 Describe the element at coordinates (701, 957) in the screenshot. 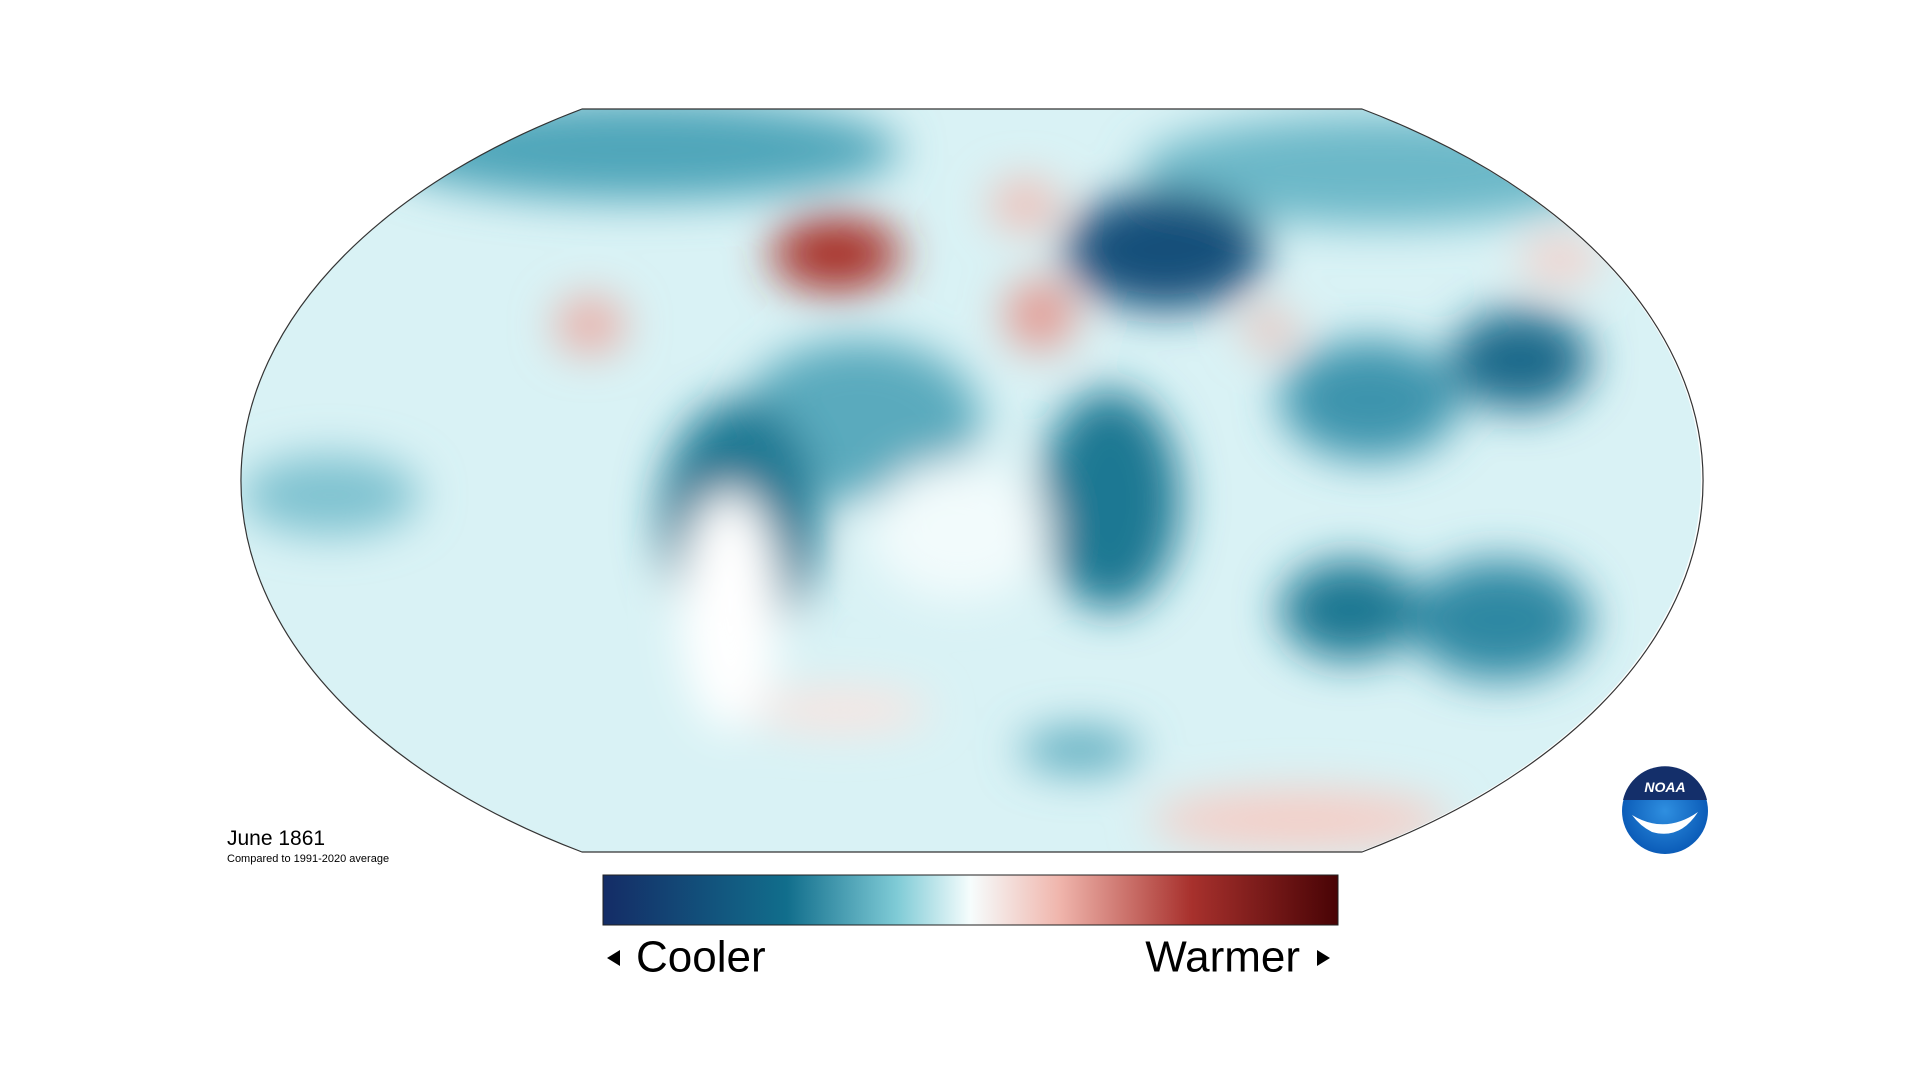

I see `legend-low: Cooler` at that location.